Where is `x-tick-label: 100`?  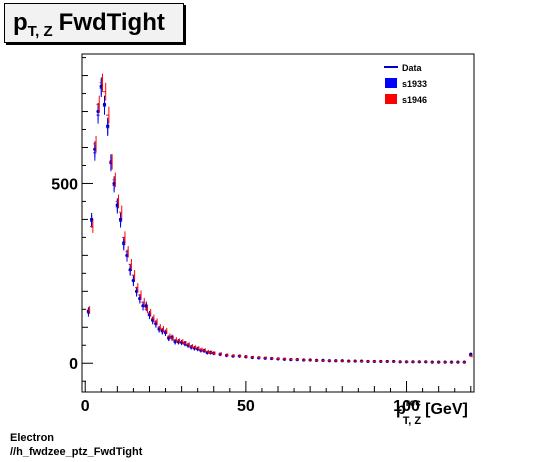
x-tick-label: 100 is located at coordinates (406, 406).